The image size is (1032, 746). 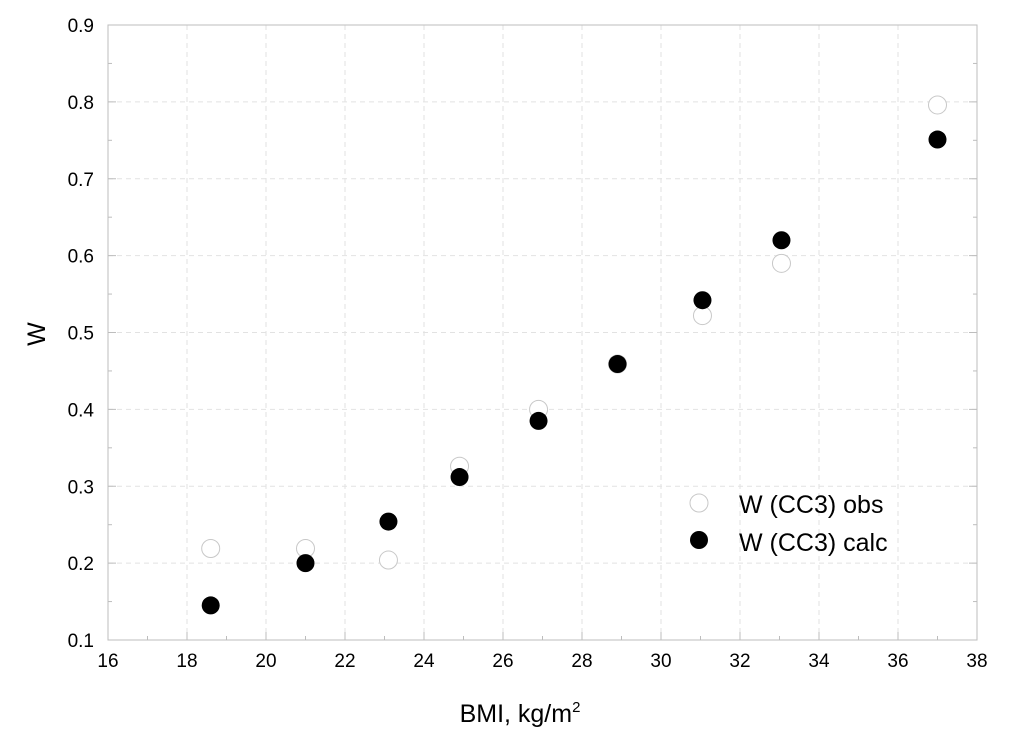 I want to click on legend: W (CC3) obs W (CC3) calc, so click(x=788, y=524).